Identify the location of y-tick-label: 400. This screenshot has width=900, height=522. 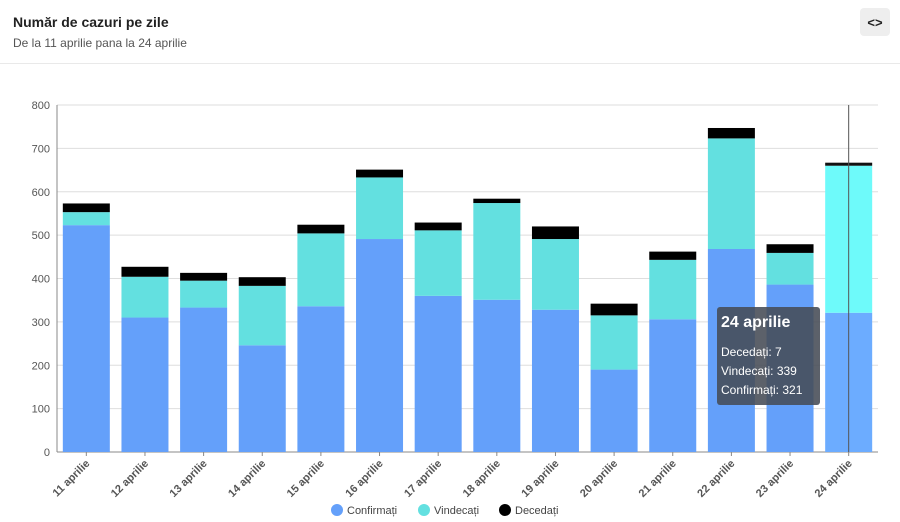
(41, 280).